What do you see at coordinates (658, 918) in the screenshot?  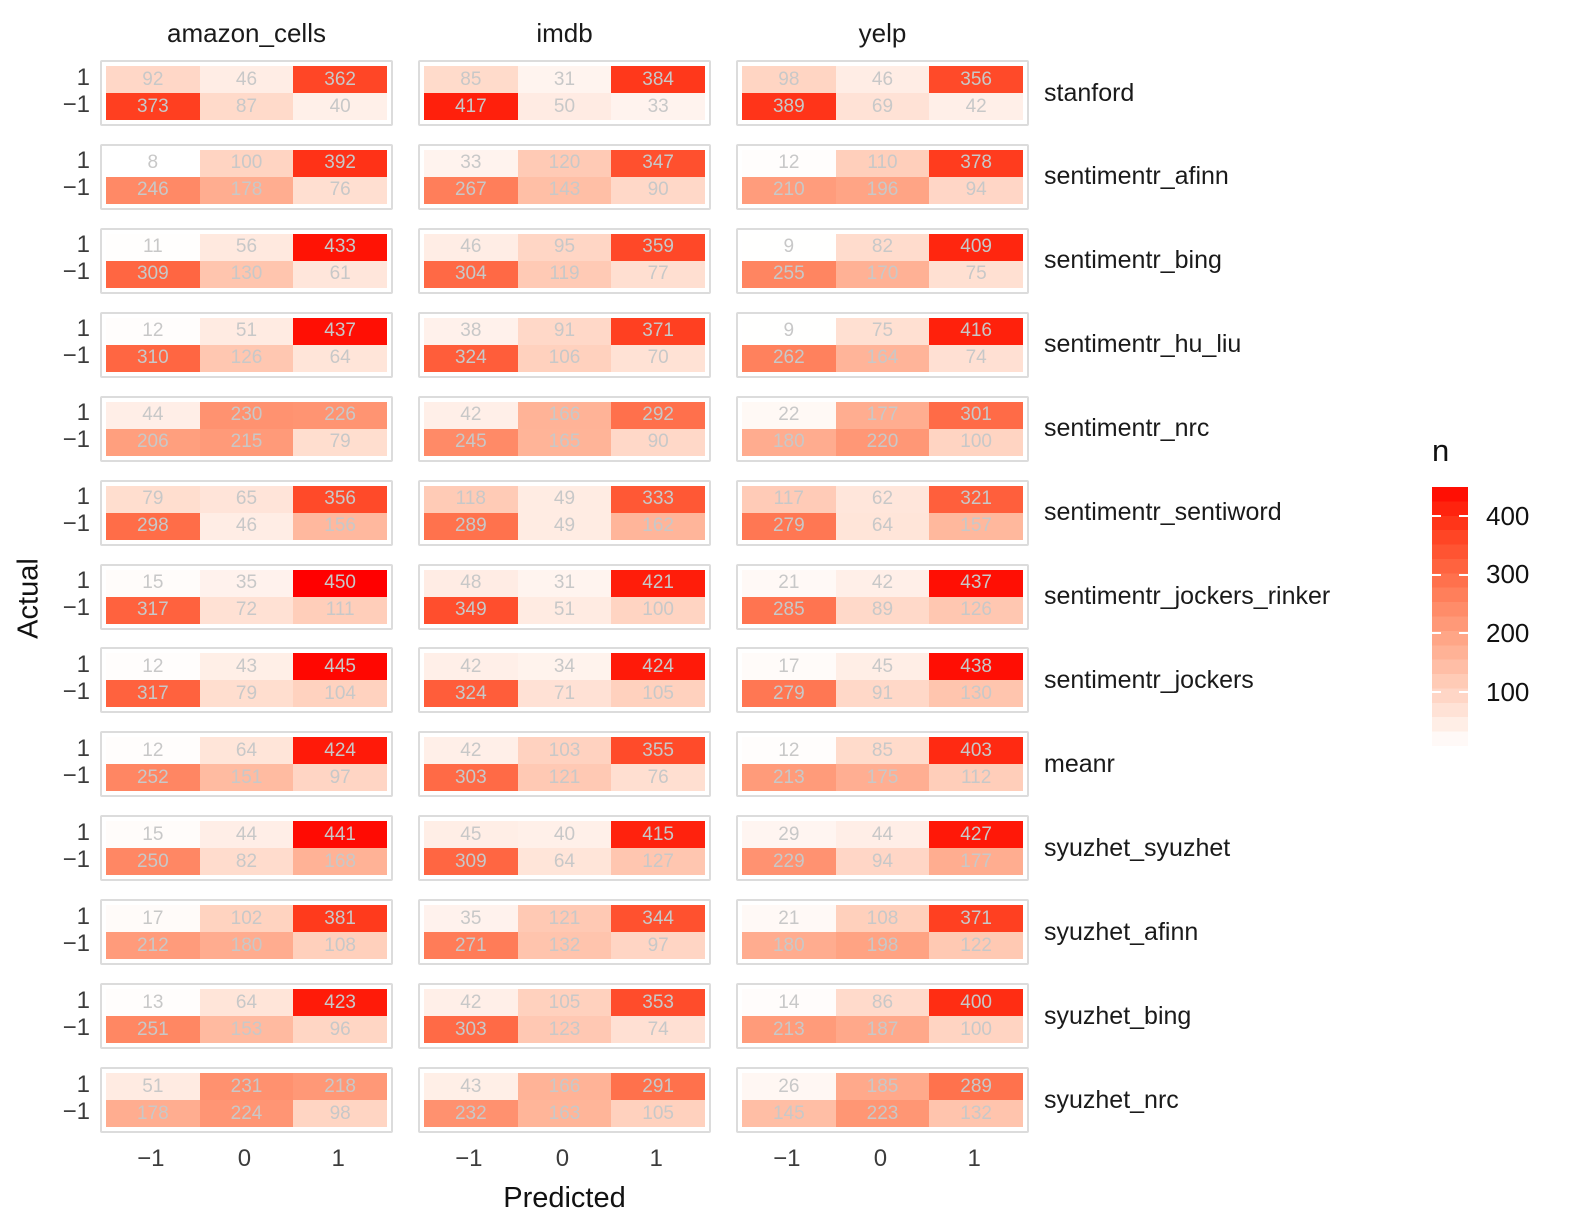 I see `cell-value: 344` at bounding box center [658, 918].